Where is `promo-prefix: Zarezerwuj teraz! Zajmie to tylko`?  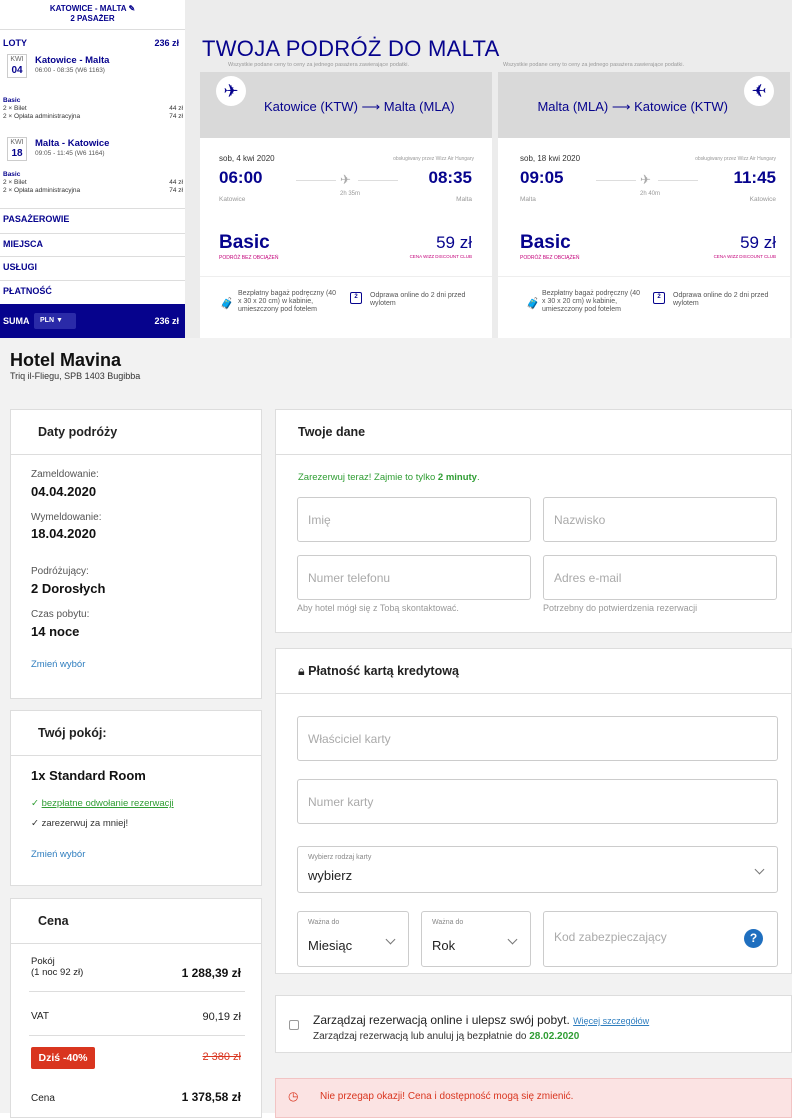
promo-prefix: Zarezerwuj teraz! Zajmie to tylko is located at coordinates (368, 477).